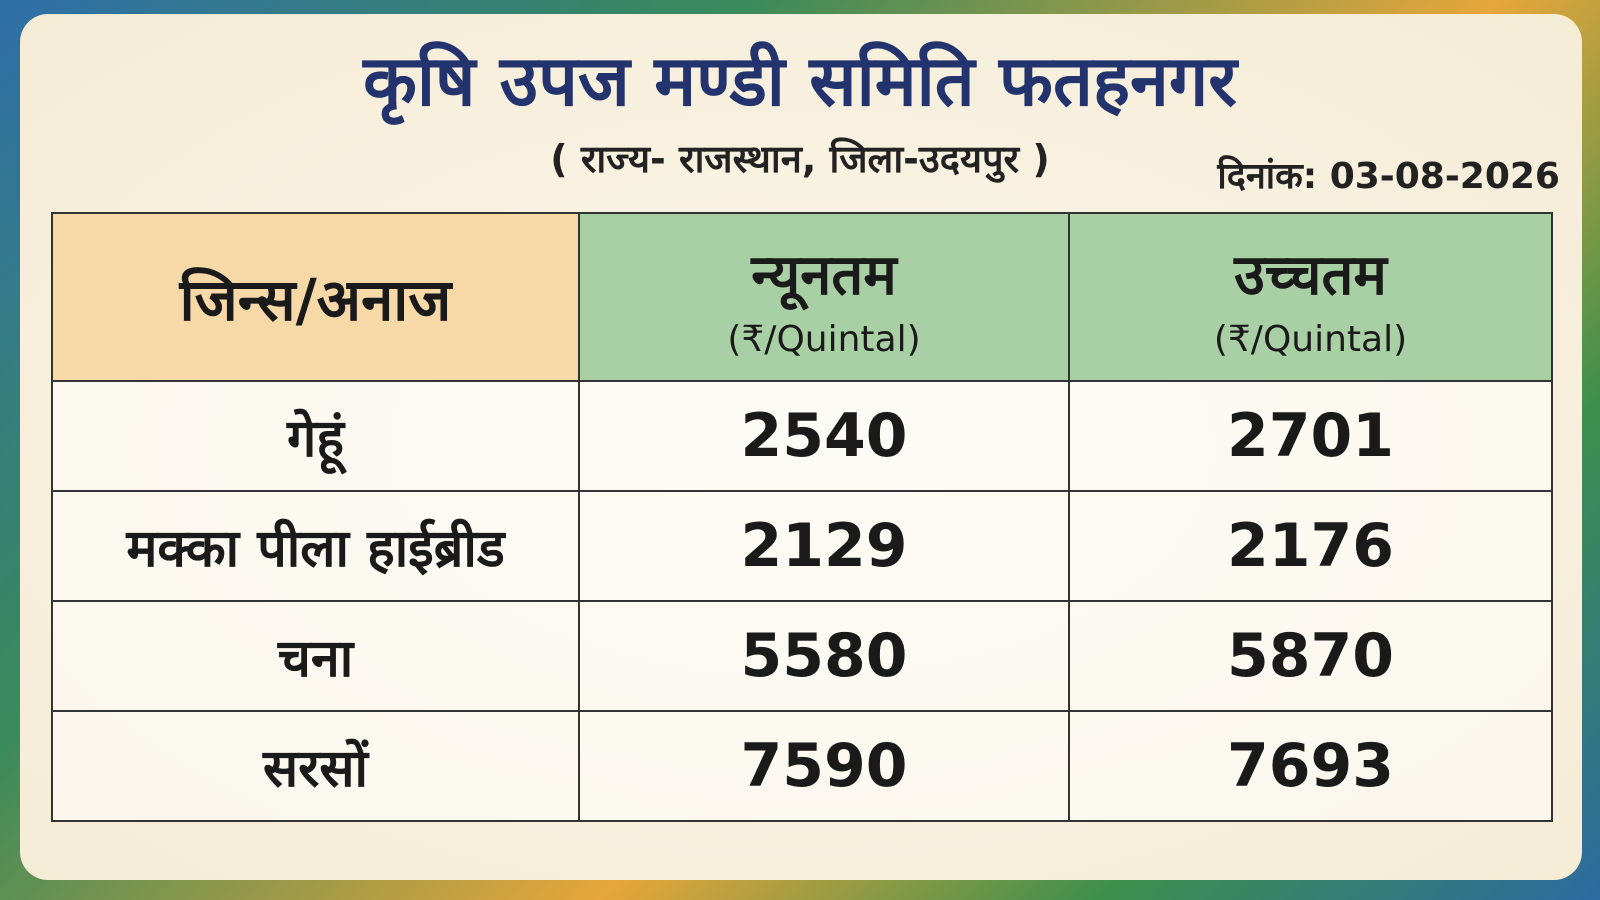 The image size is (1600, 900). Describe the element at coordinates (1310, 766) in the screenshot. I see `price: 7693` at that location.